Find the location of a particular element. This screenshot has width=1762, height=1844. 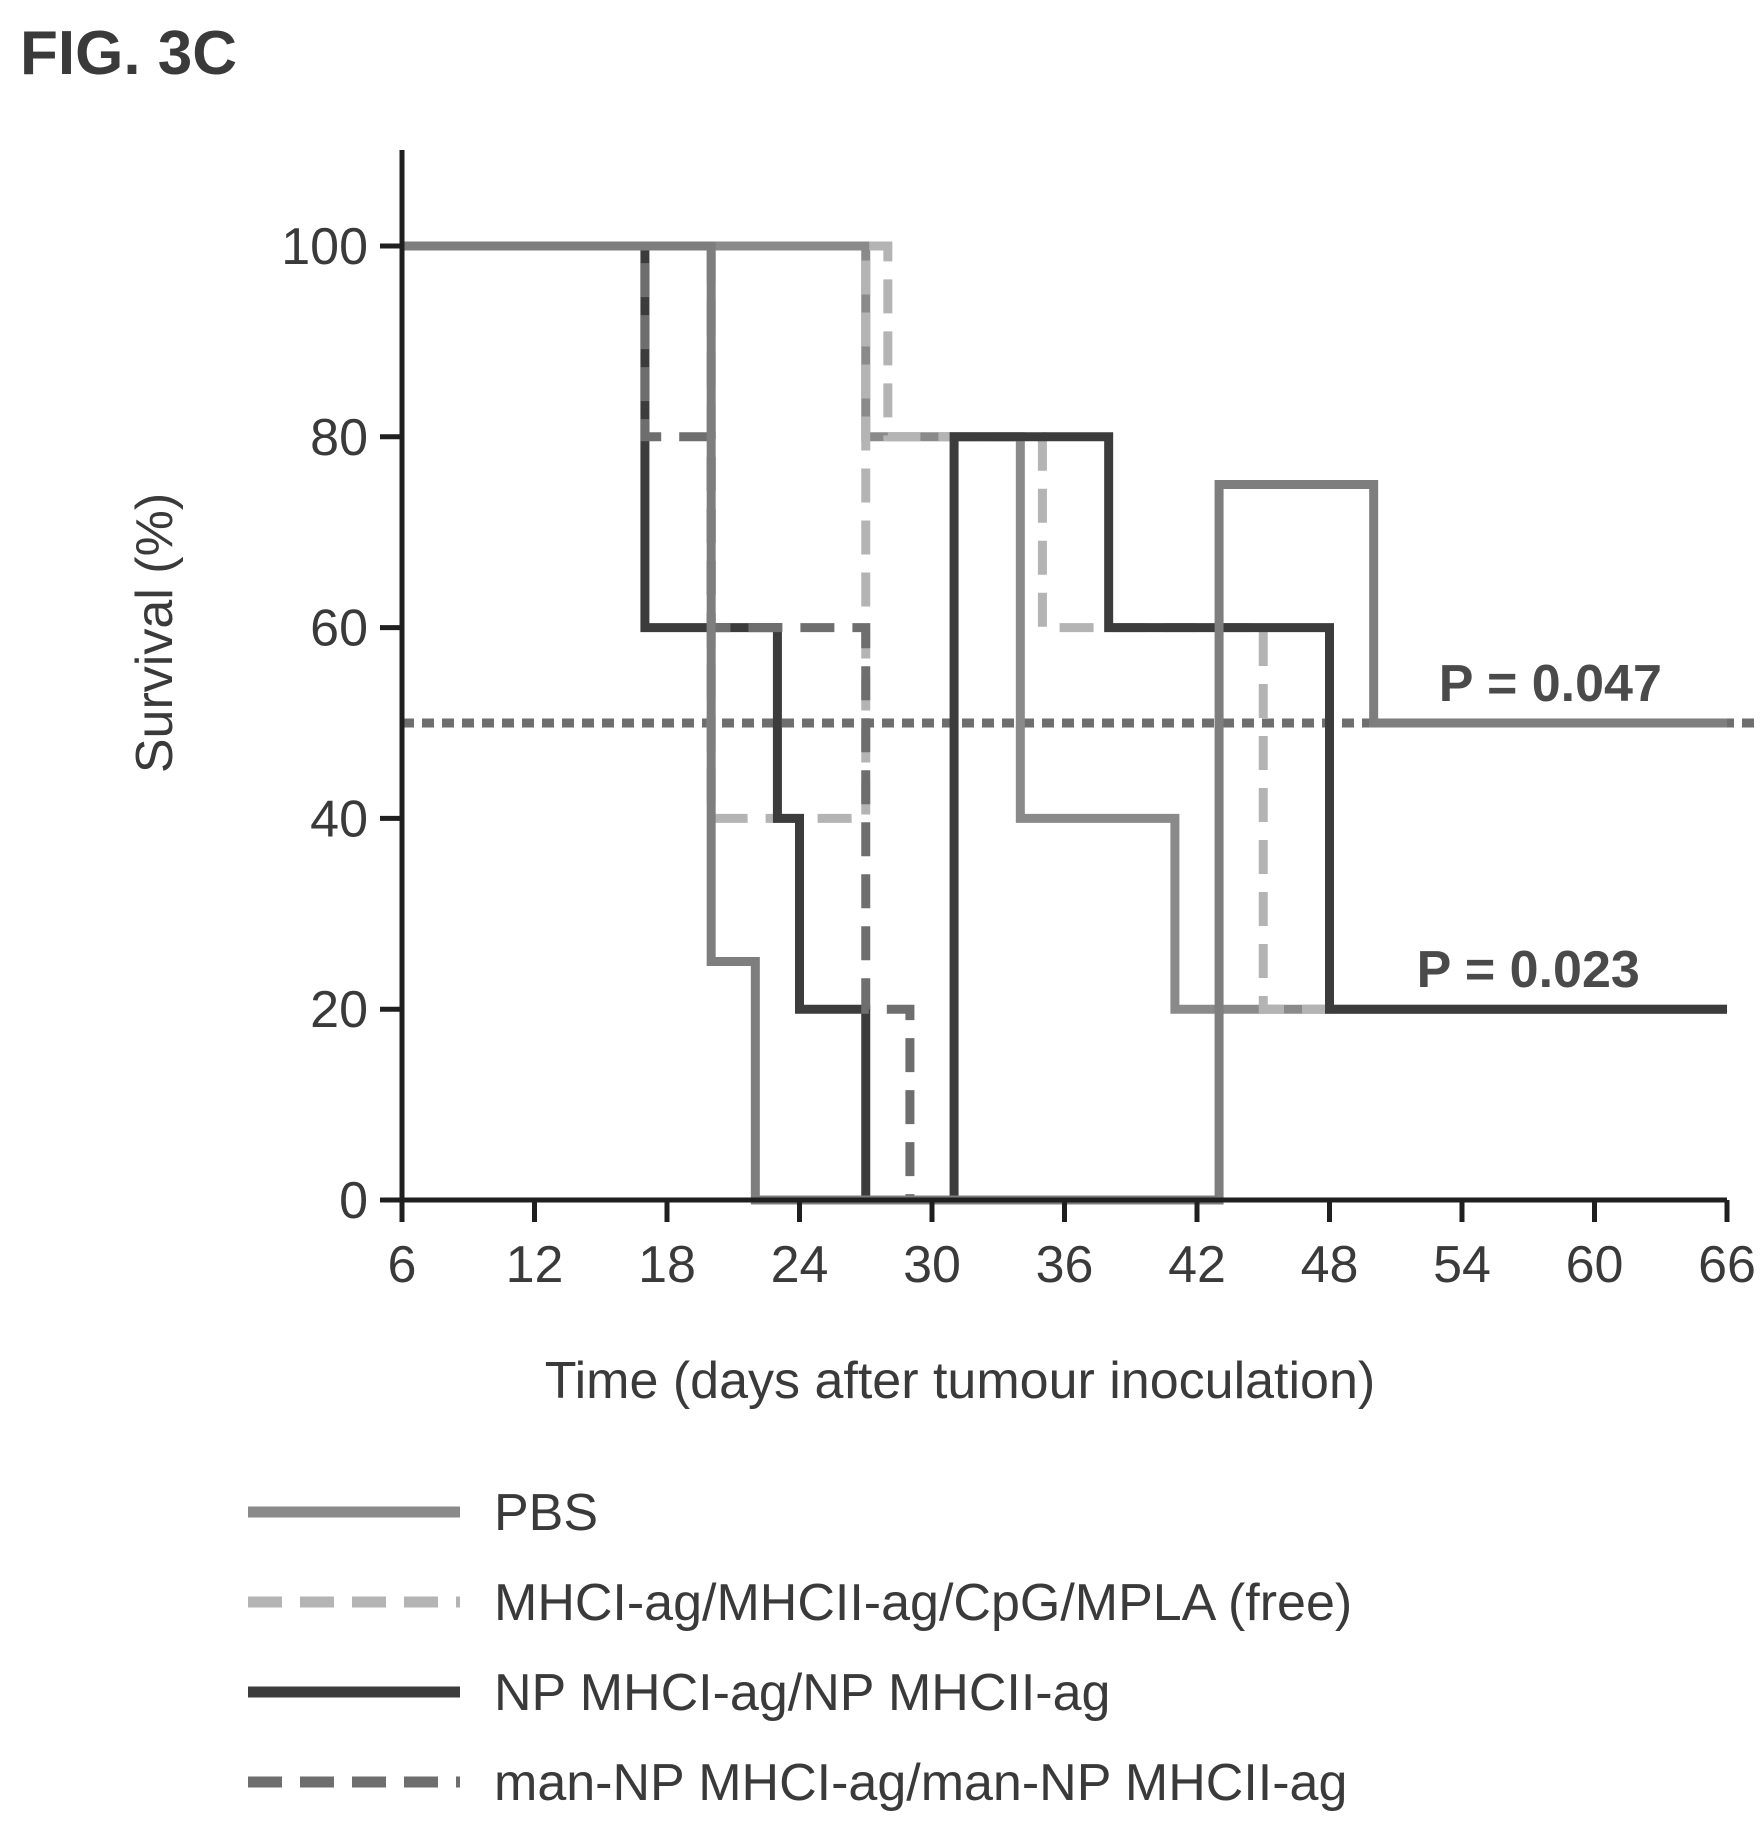

x-tick-label: 30 is located at coordinates (932, 1265).